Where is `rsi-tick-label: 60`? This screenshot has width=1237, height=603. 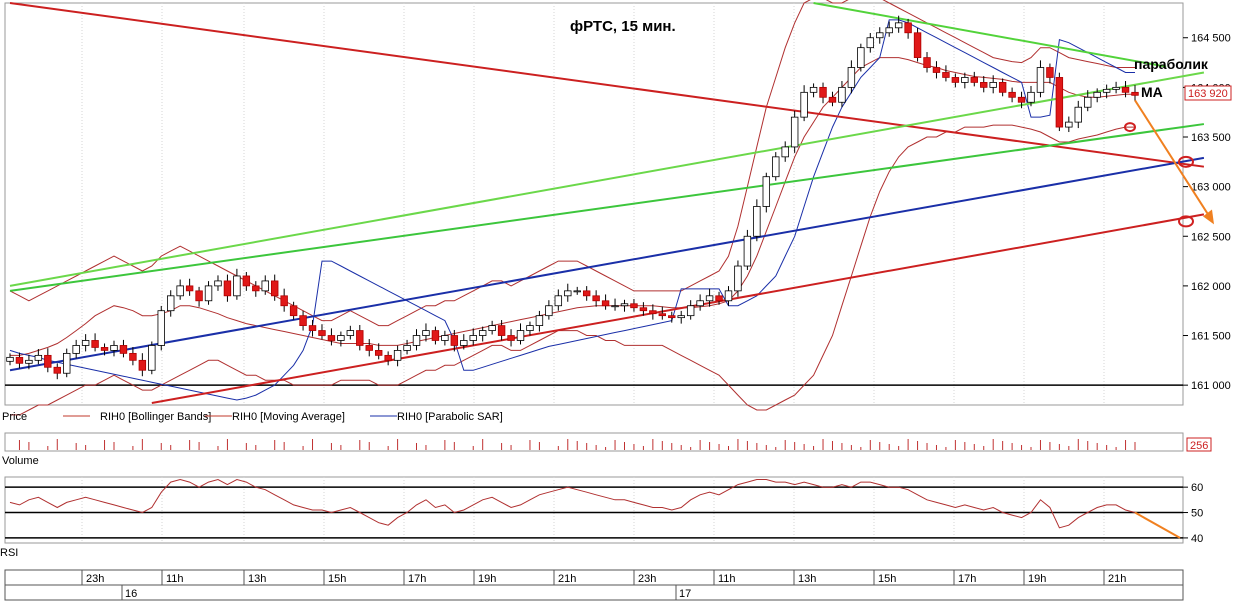 rsi-tick-label: 60 is located at coordinates (1197, 488).